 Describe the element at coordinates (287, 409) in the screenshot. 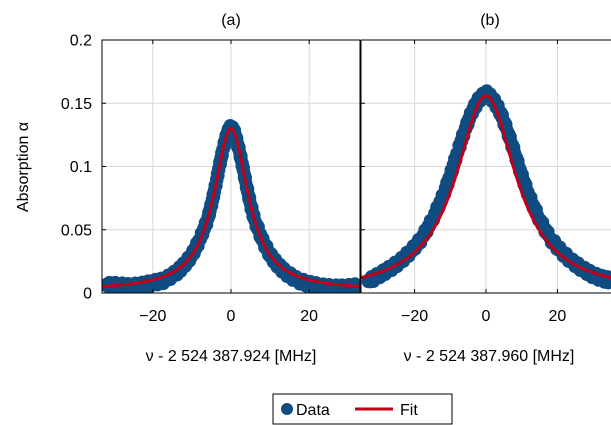

I see `legend-data-marker` at that location.